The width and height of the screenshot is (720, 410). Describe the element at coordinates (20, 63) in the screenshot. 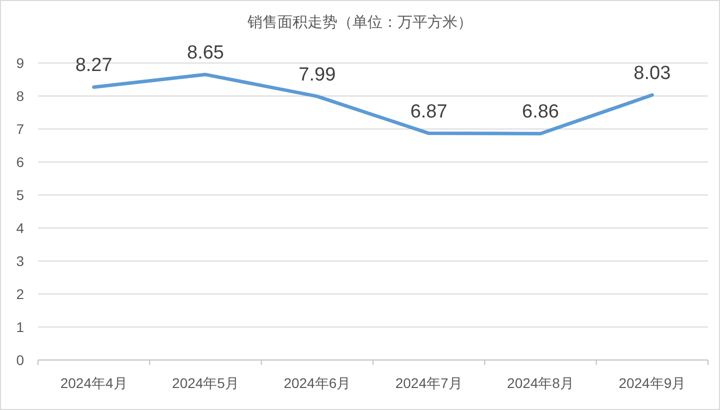

I see `y-tick-label: 9` at that location.